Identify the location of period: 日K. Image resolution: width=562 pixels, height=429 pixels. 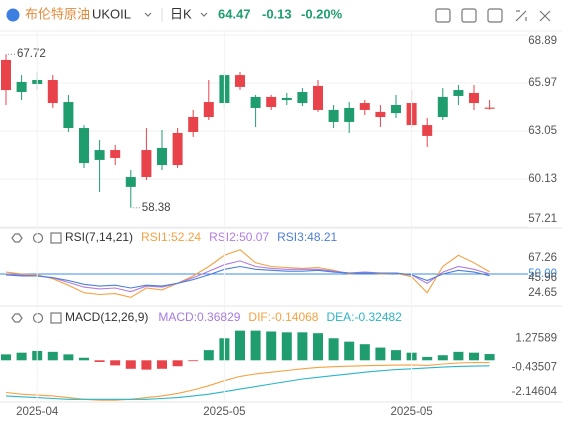
(181, 13).